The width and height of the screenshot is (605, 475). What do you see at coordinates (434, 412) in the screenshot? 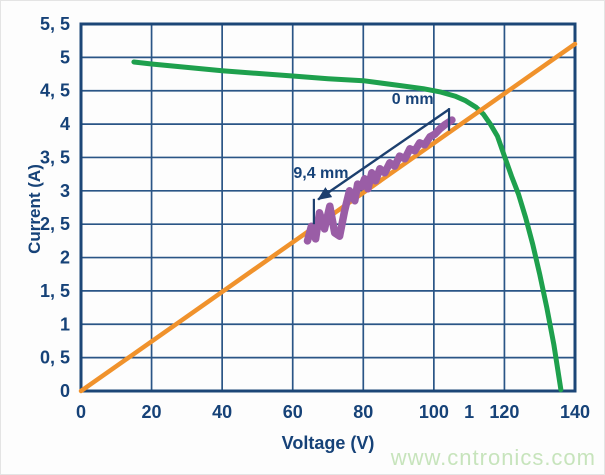
I see `x-tick-label: 100` at bounding box center [434, 412].